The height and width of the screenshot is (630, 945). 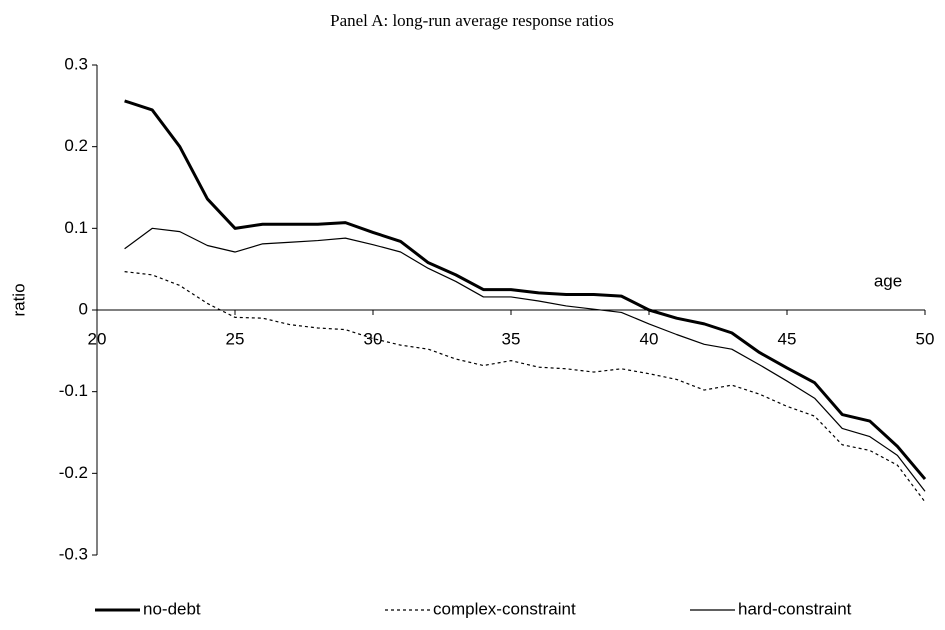 I want to click on x-tick-label: 45, so click(x=787, y=338).